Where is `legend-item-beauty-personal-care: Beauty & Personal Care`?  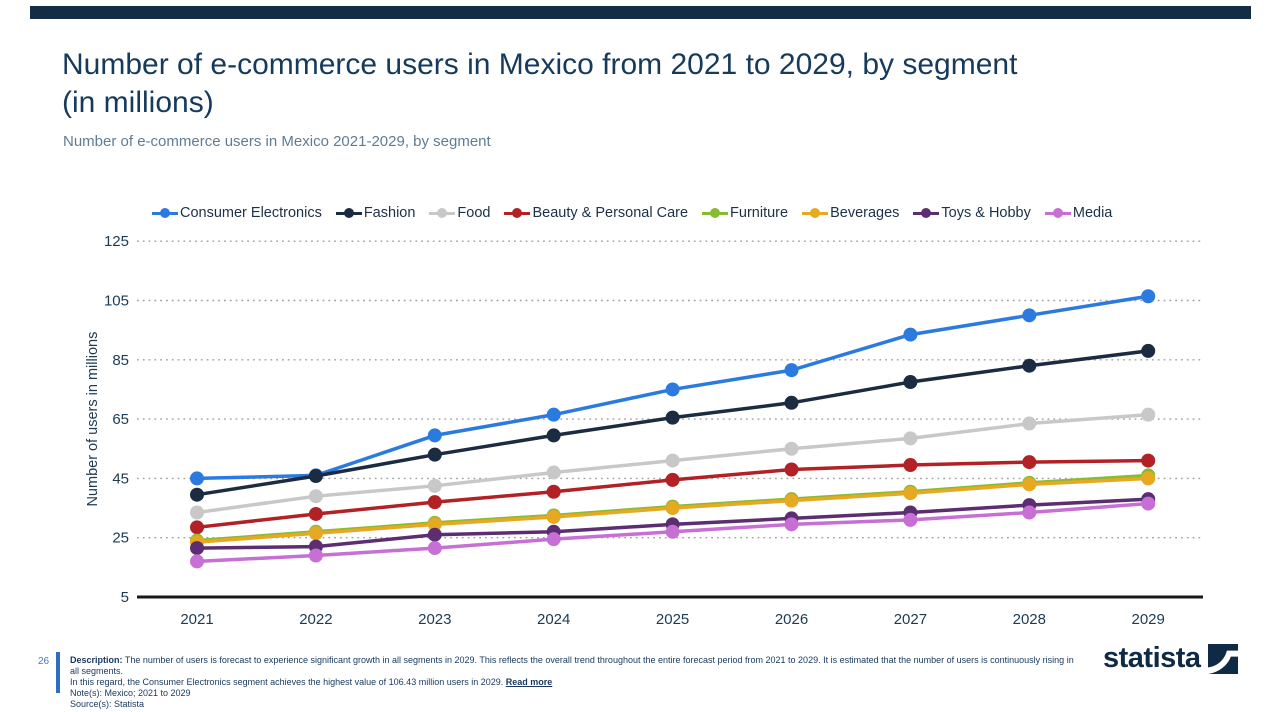 legend-item-beauty-personal-care: Beauty & Personal Care is located at coordinates (596, 213).